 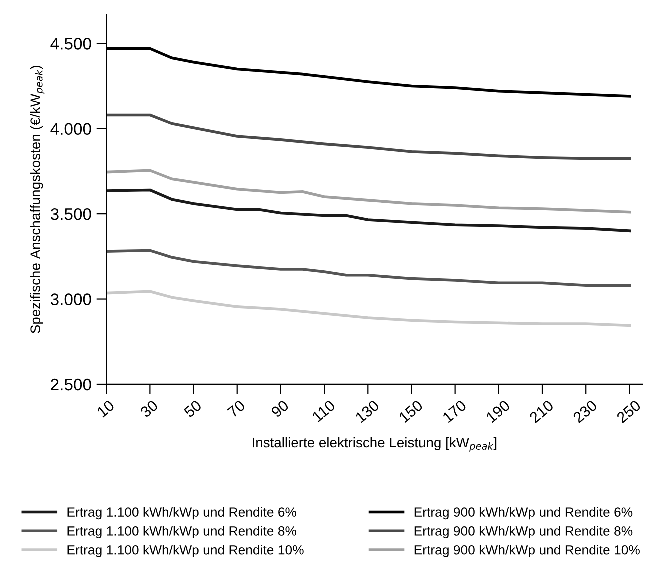 I want to click on y-tick-label: 2.500, so click(x=71, y=384).